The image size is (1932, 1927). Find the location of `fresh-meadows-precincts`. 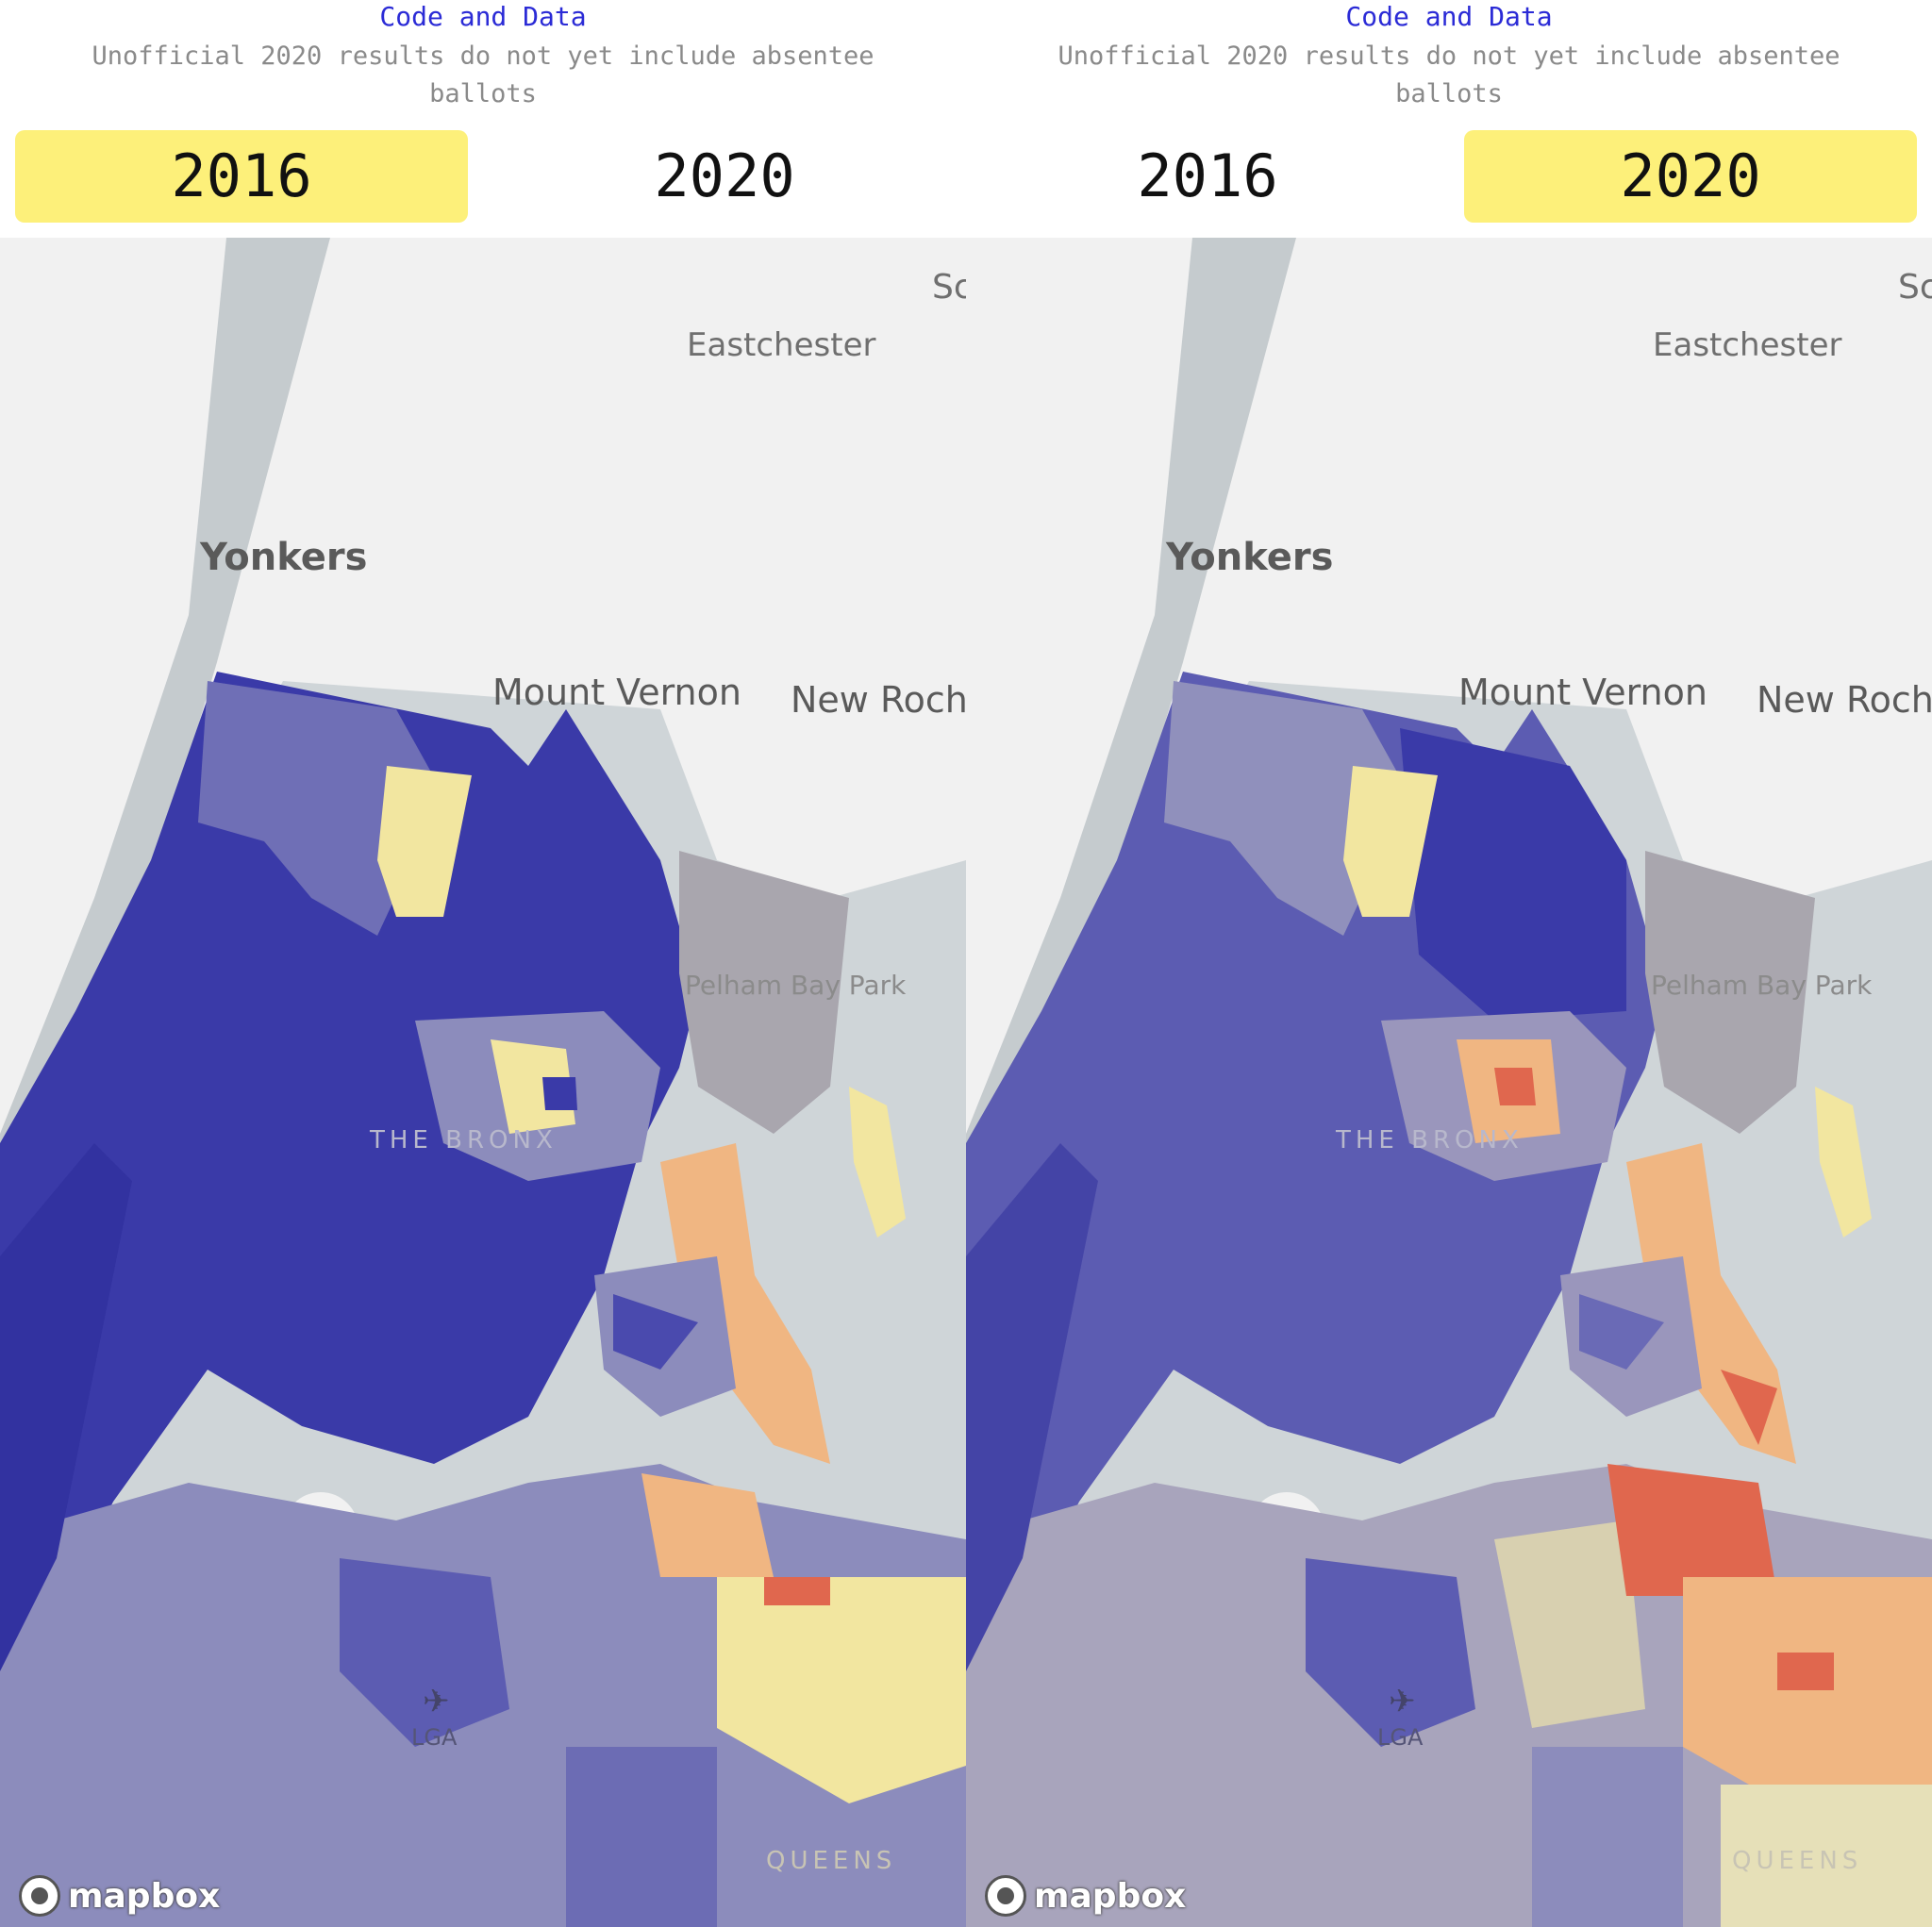

fresh-meadows-precincts is located at coordinates (1826, 1856).